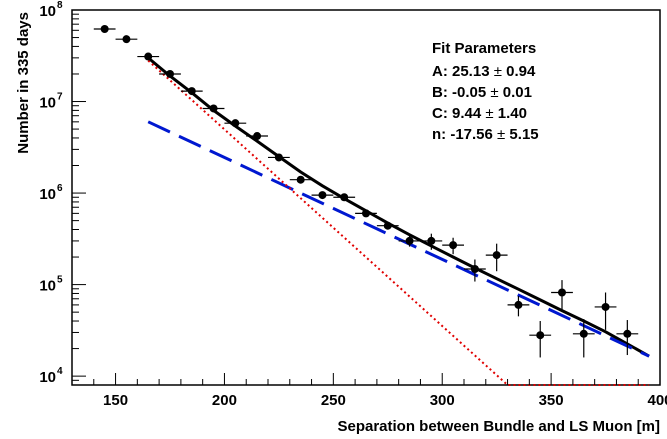 This screenshot has height=439, width=667. I want to click on fit-parameter-line: B: -0.05 ± 0.01, so click(482, 92).